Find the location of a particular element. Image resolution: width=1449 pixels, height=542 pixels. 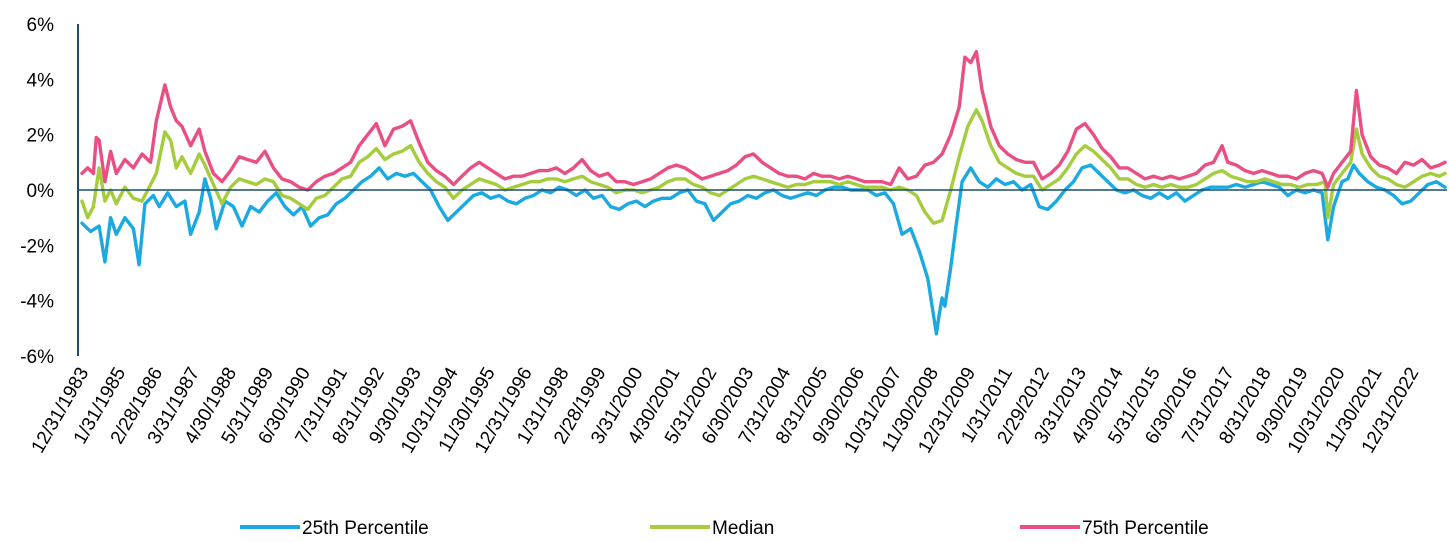

legend-label: 25th Percentile is located at coordinates (365, 528).